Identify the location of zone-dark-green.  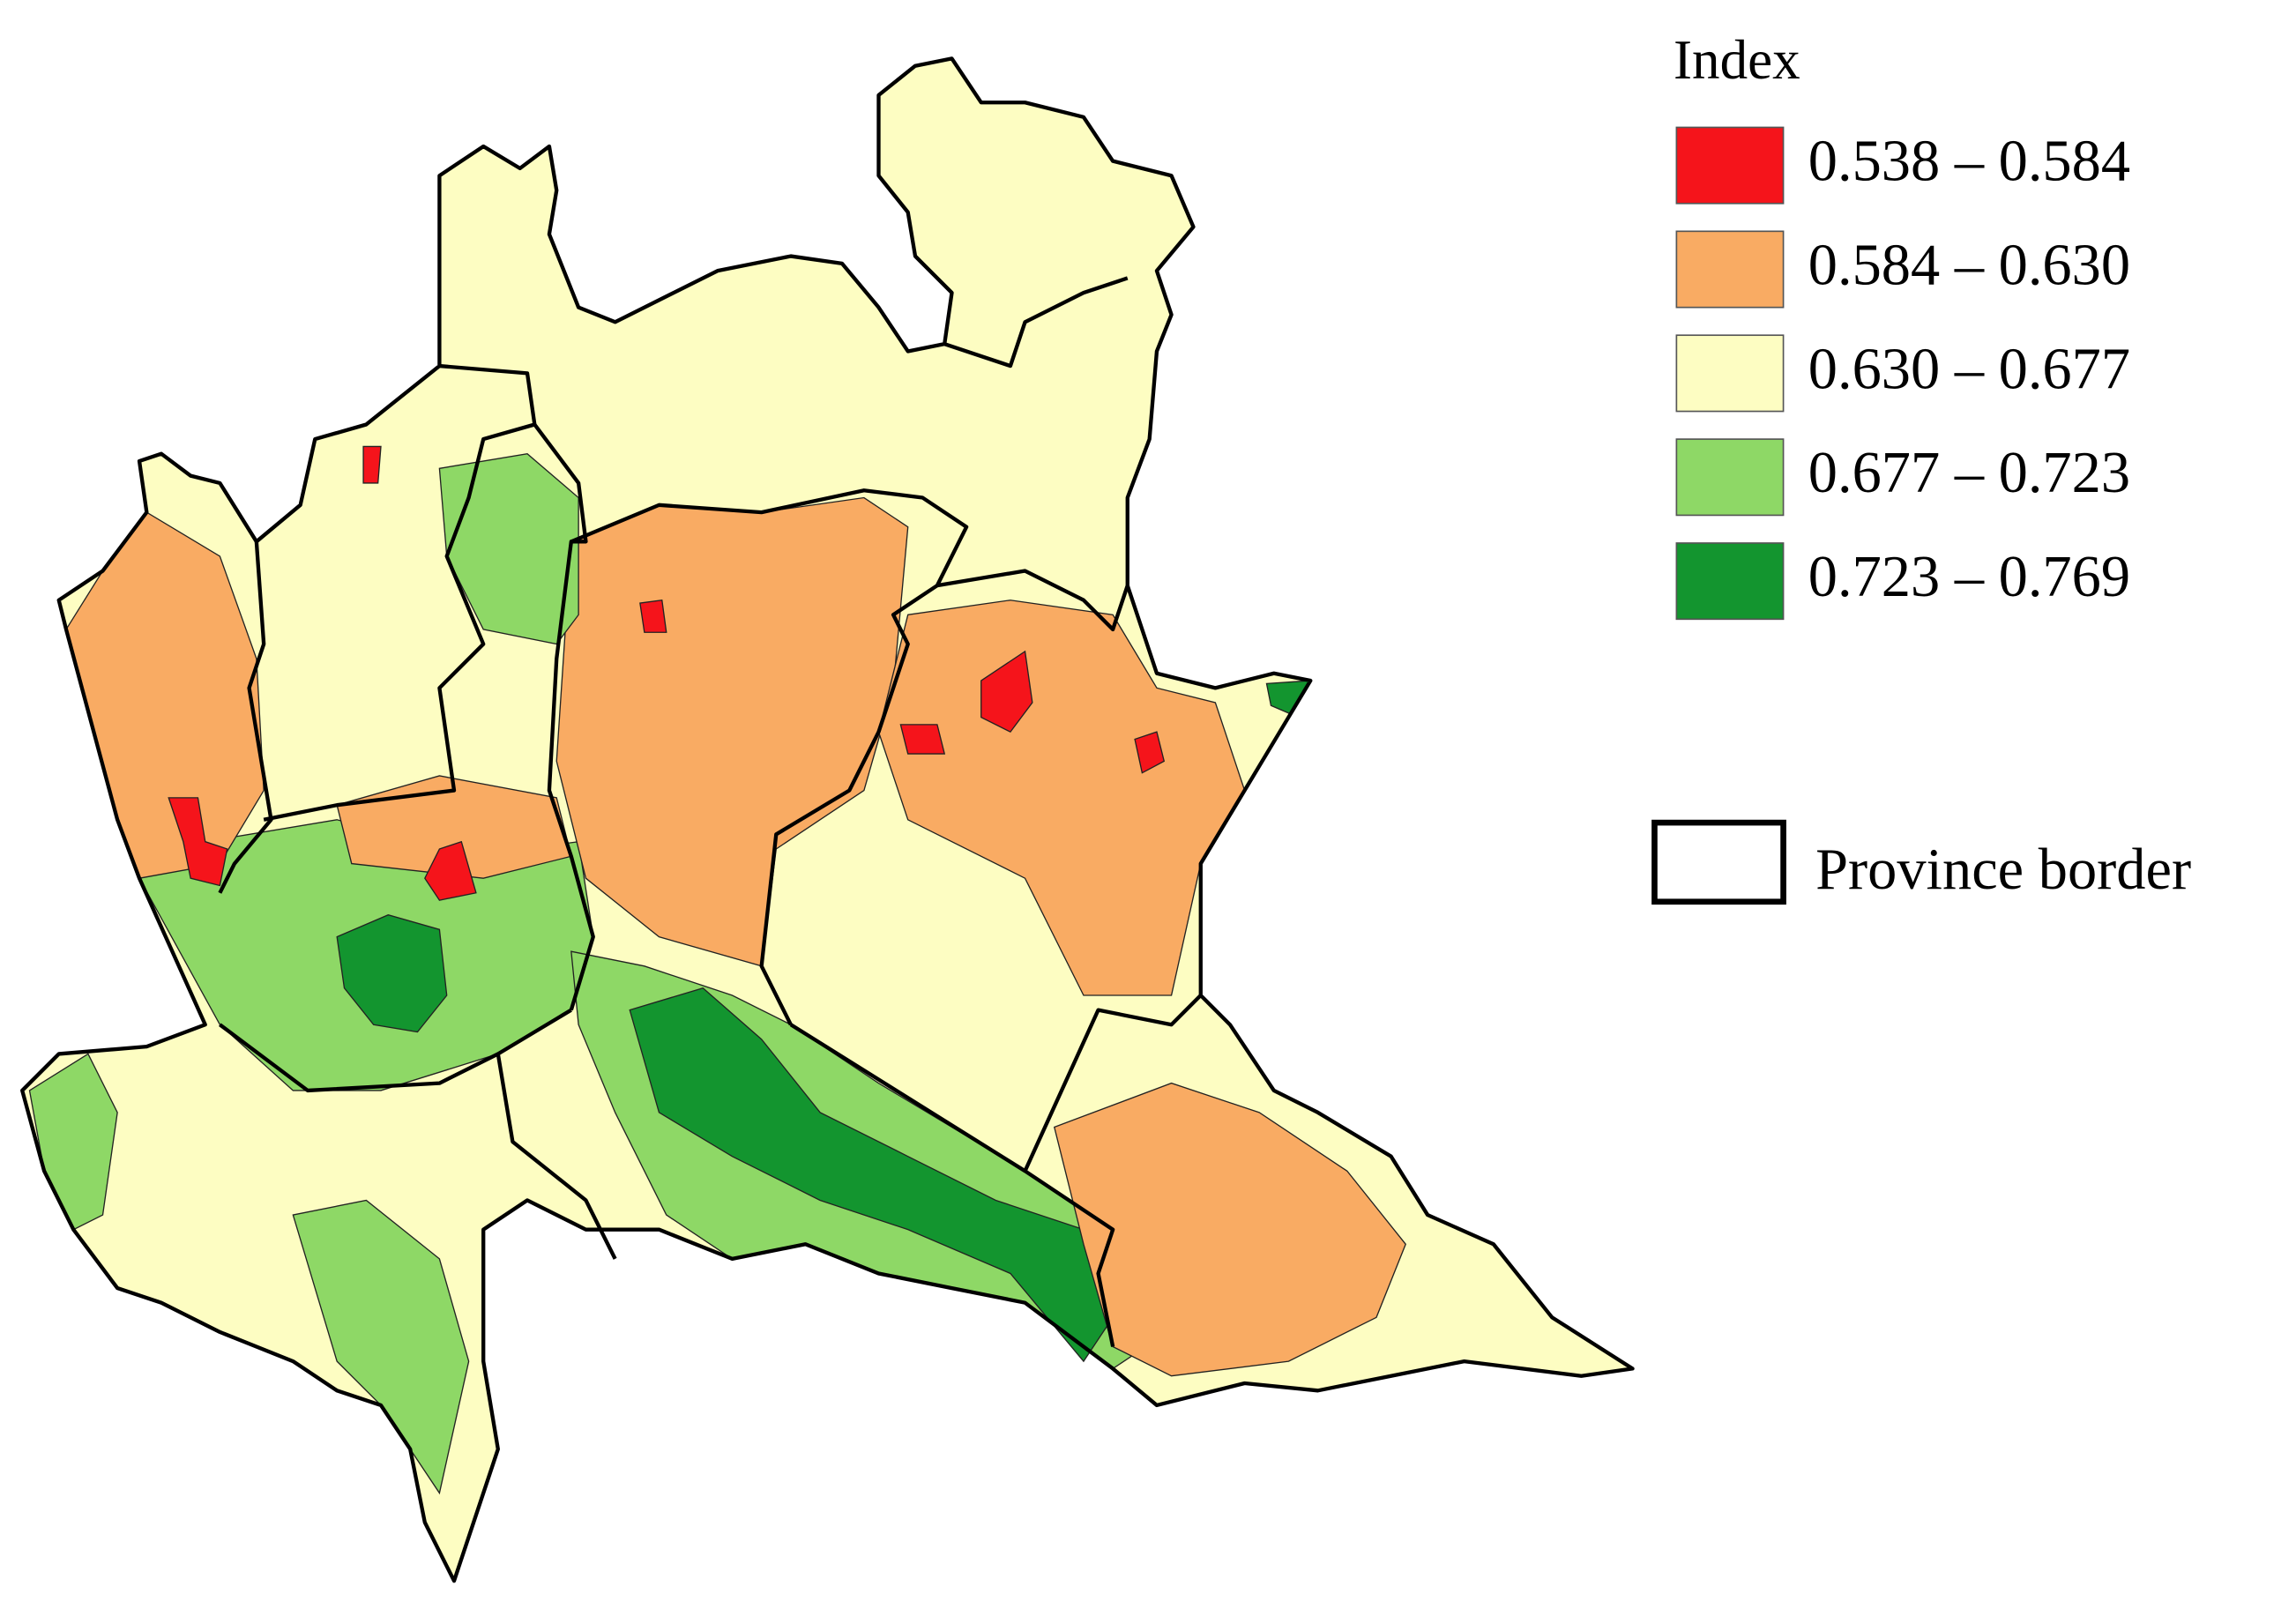
(392, 974).